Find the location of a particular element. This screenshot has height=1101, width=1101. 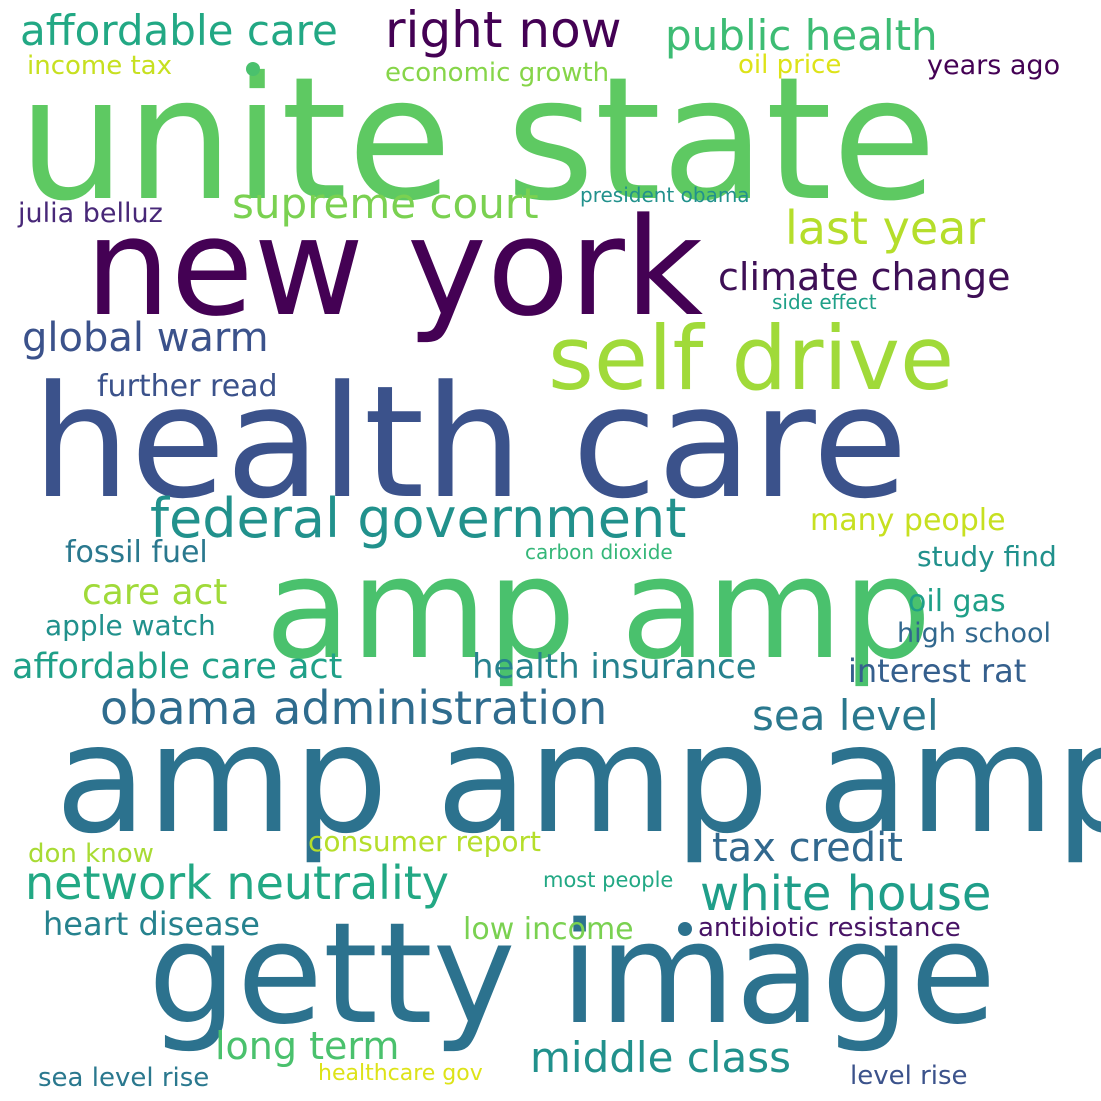

word-consumer-report: consumer report is located at coordinates (425, 841).